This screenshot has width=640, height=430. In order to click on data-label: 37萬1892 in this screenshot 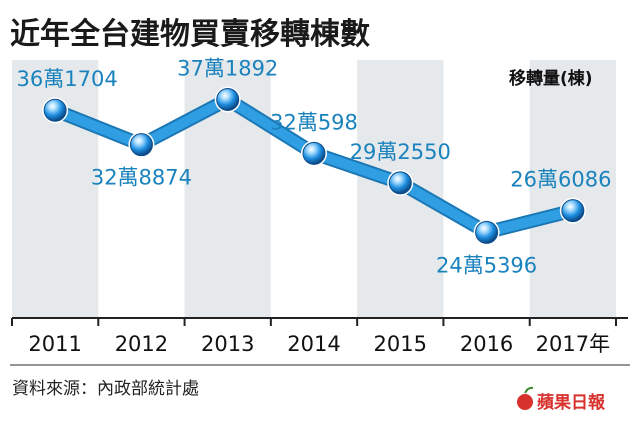, I will do `click(227, 69)`.